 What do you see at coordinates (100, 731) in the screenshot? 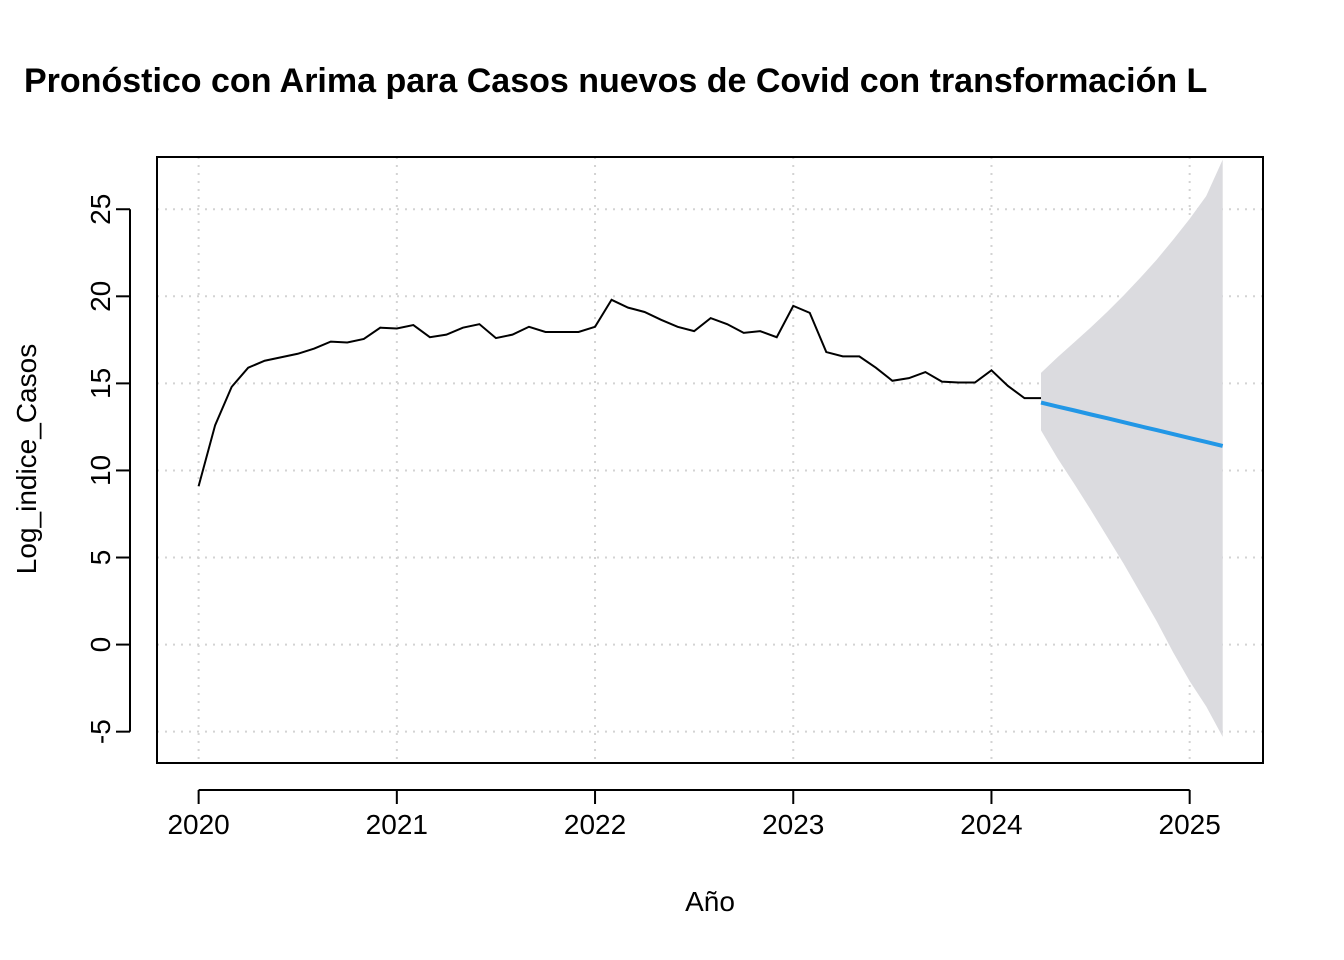
I see `y-tick-label: -5` at bounding box center [100, 731].